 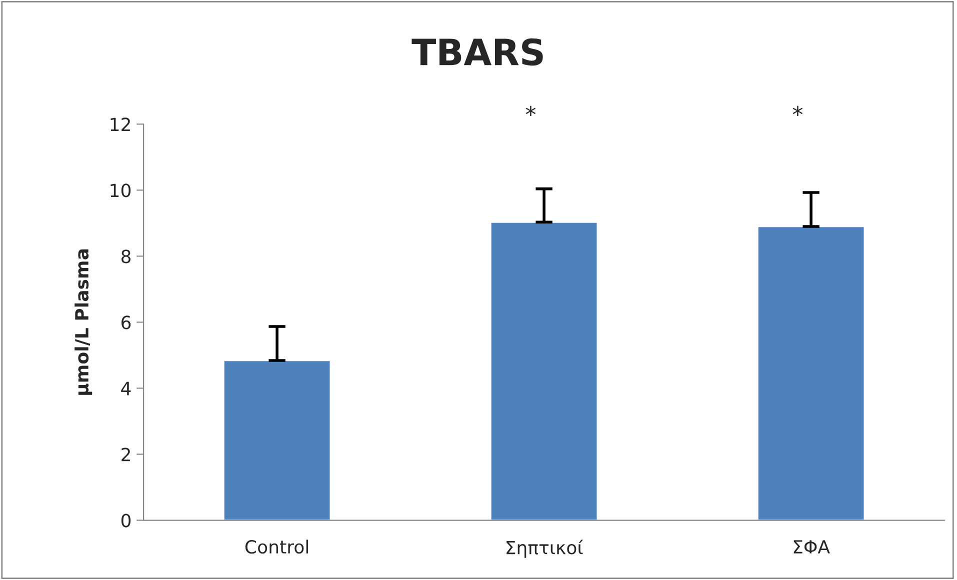 What do you see at coordinates (83, 322) in the screenshot?
I see `y-axis-title: μmol/L Plasma` at bounding box center [83, 322].